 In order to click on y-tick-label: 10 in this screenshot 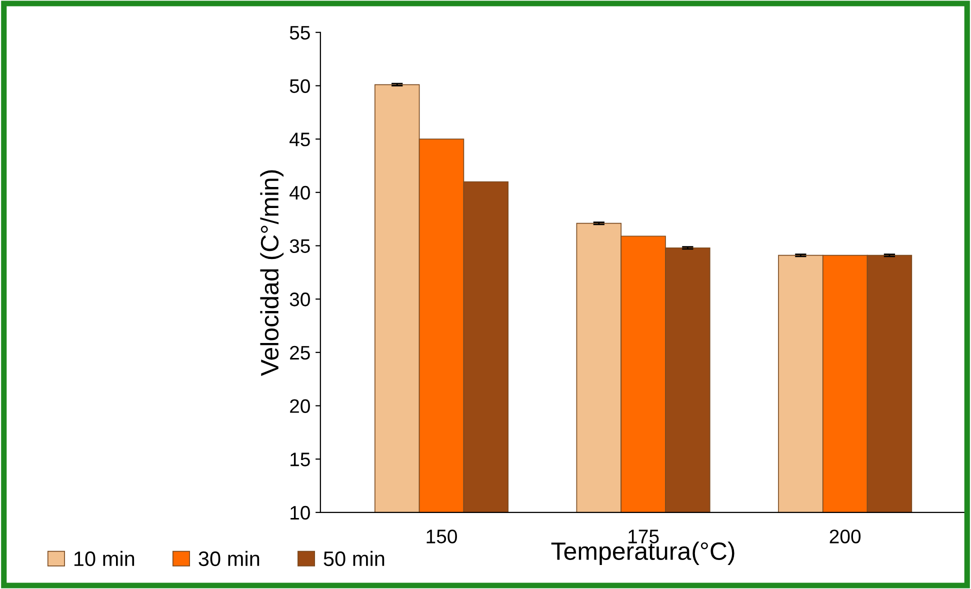, I will do `click(300, 513)`.